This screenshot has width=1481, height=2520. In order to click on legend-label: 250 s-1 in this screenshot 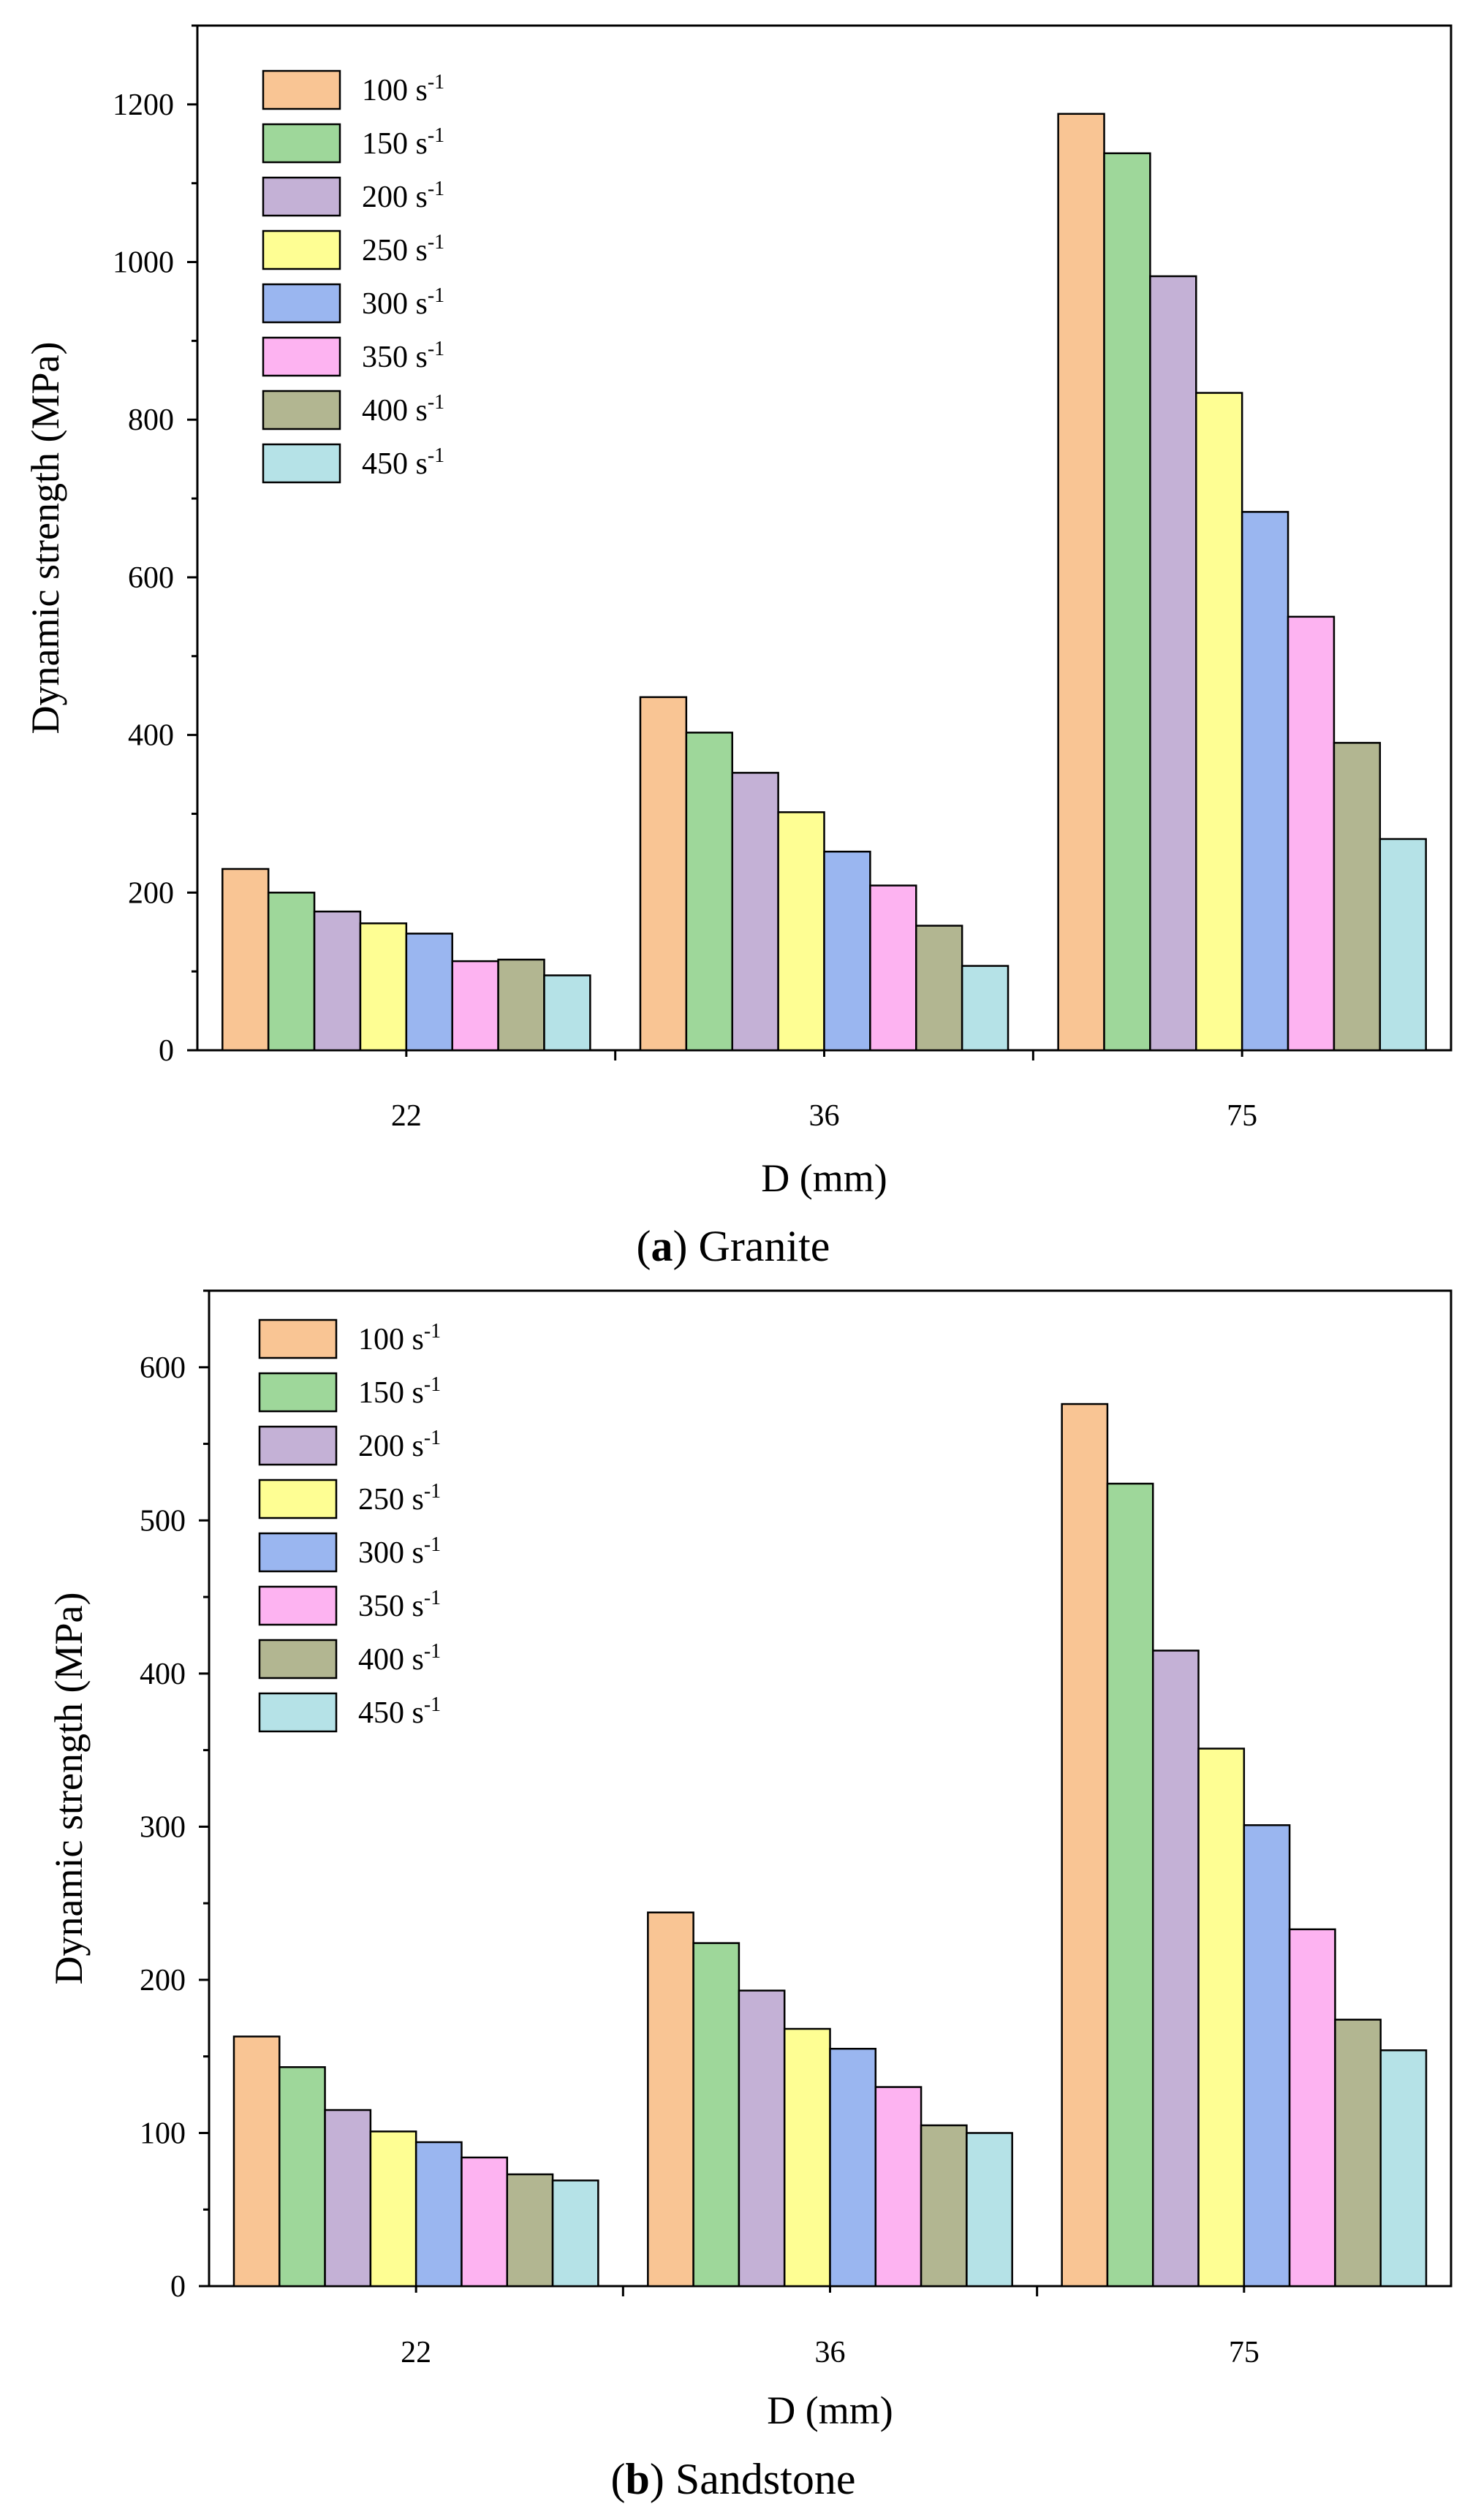, I will do `click(403, 249)`.